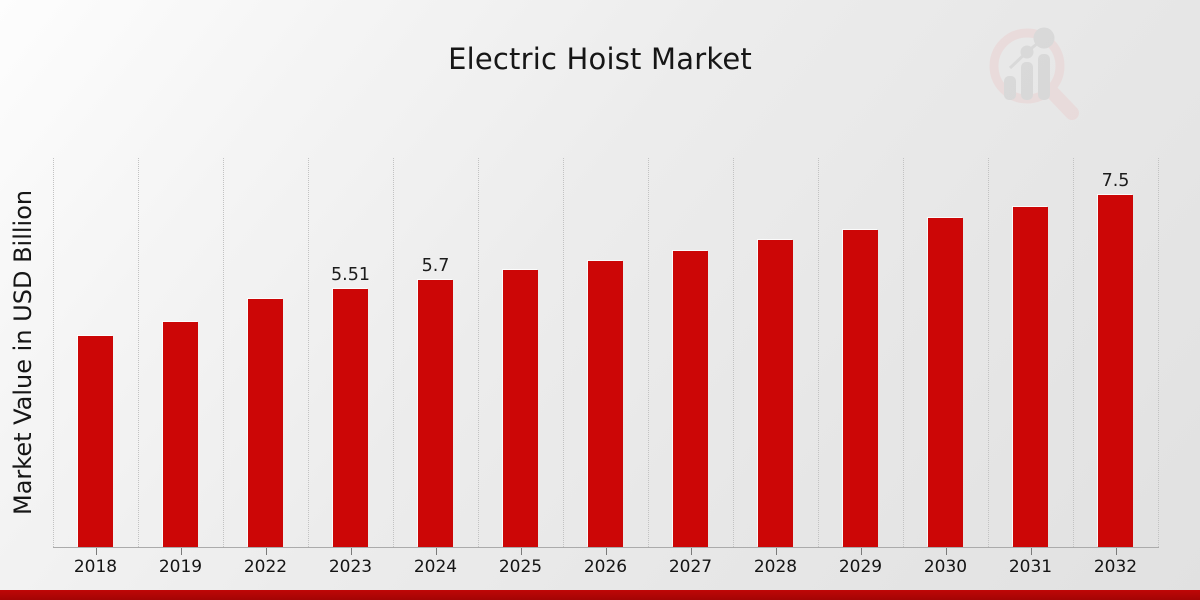 Image resolution: width=1200 pixels, height=600 pixels. I want to click on x-tick-label: 2026, so click(605, 567).